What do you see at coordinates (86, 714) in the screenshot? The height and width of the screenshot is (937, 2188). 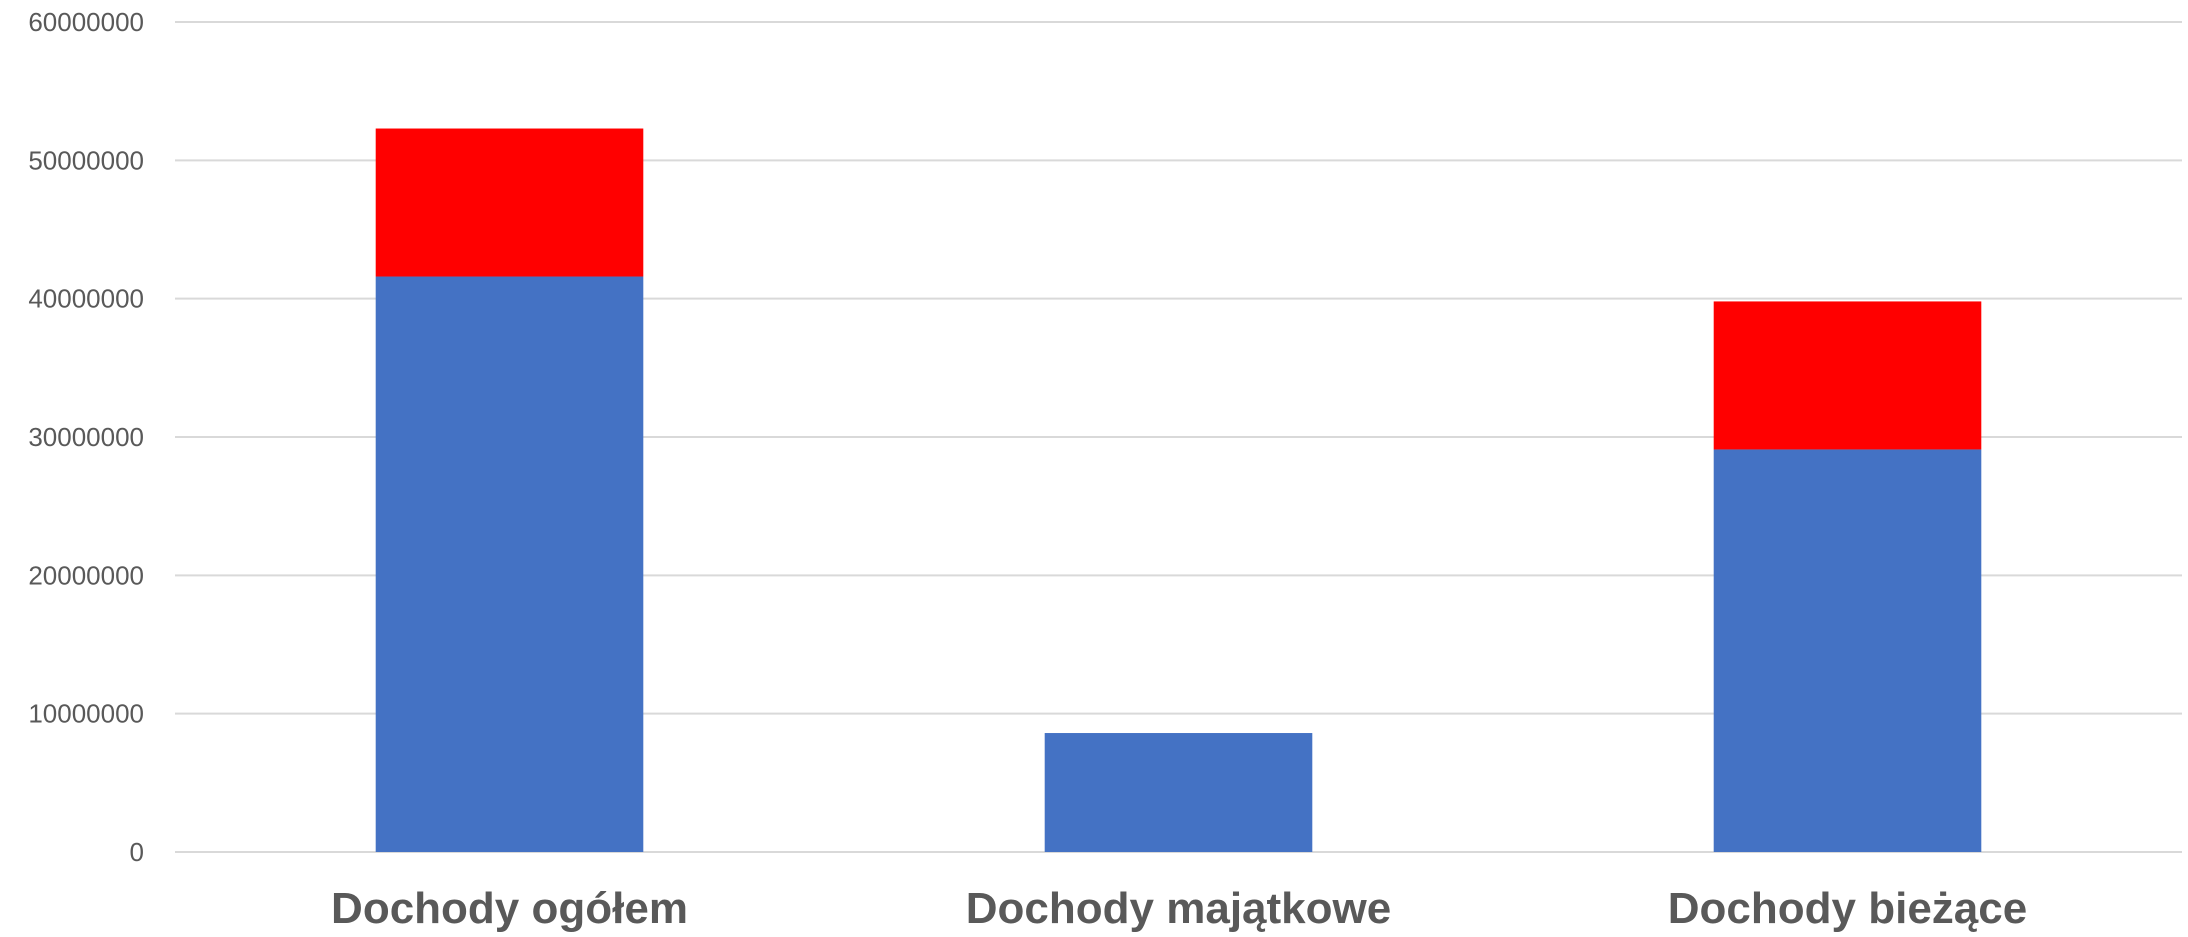 I see `y-tick-label: 10000000` at bounding box center [86, 714].